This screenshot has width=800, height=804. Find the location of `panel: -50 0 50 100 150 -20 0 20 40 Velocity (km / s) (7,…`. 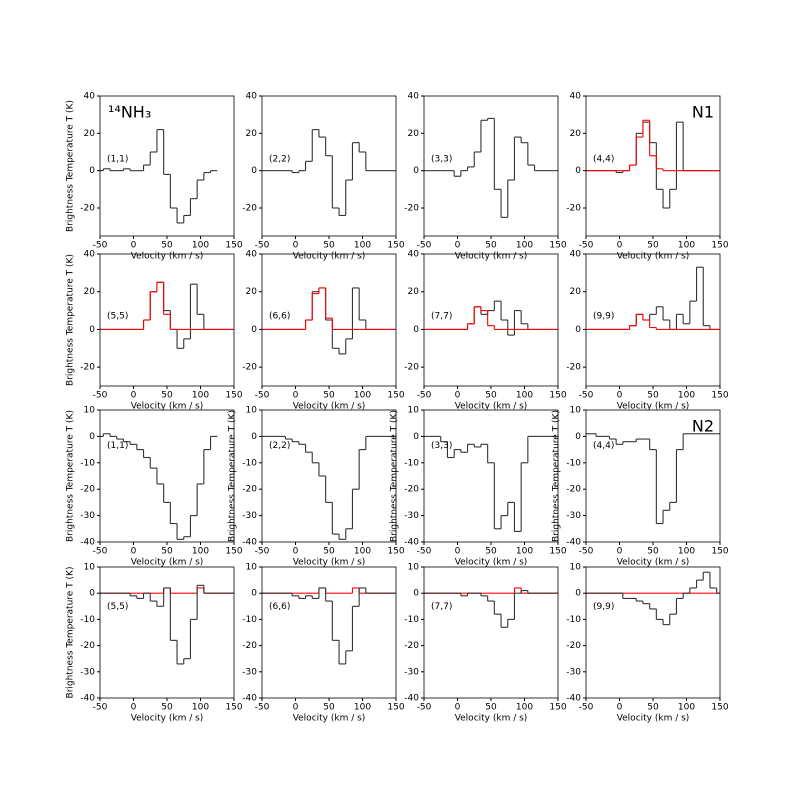

panel: -50 0 50 100 150 -20 0 20 40 Velocity (km / s) (7,… is located at coordinates (485, 331).